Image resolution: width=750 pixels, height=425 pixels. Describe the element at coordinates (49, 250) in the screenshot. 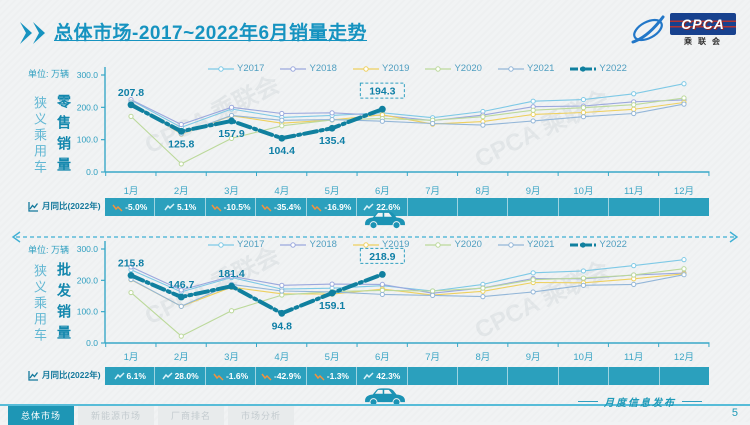

I see `unit-label-wholesale: 单位: 万辆` at that location.